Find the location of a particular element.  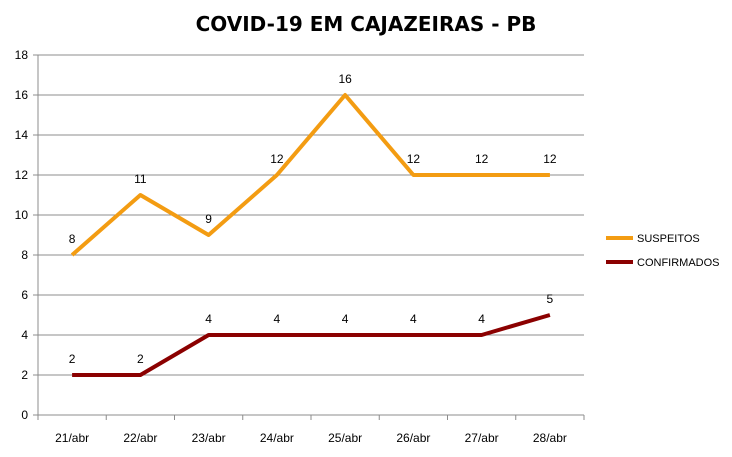

x-tick-label: 24/abr is located at coordinates (277, 438).